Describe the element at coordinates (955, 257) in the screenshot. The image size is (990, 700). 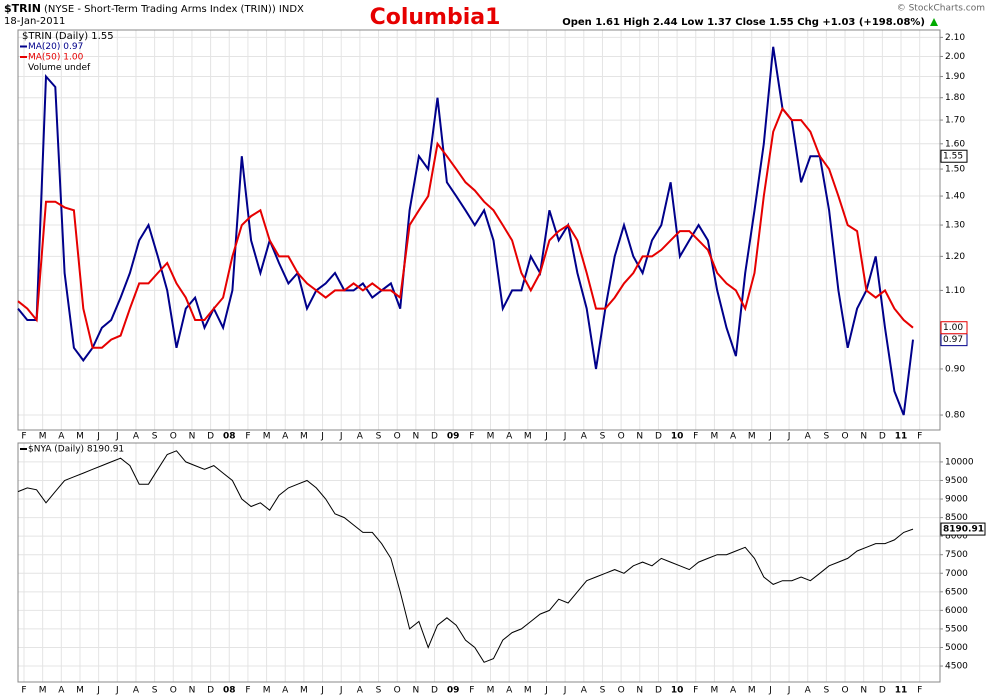
I see `y-tick-label: 1.20` at that location.